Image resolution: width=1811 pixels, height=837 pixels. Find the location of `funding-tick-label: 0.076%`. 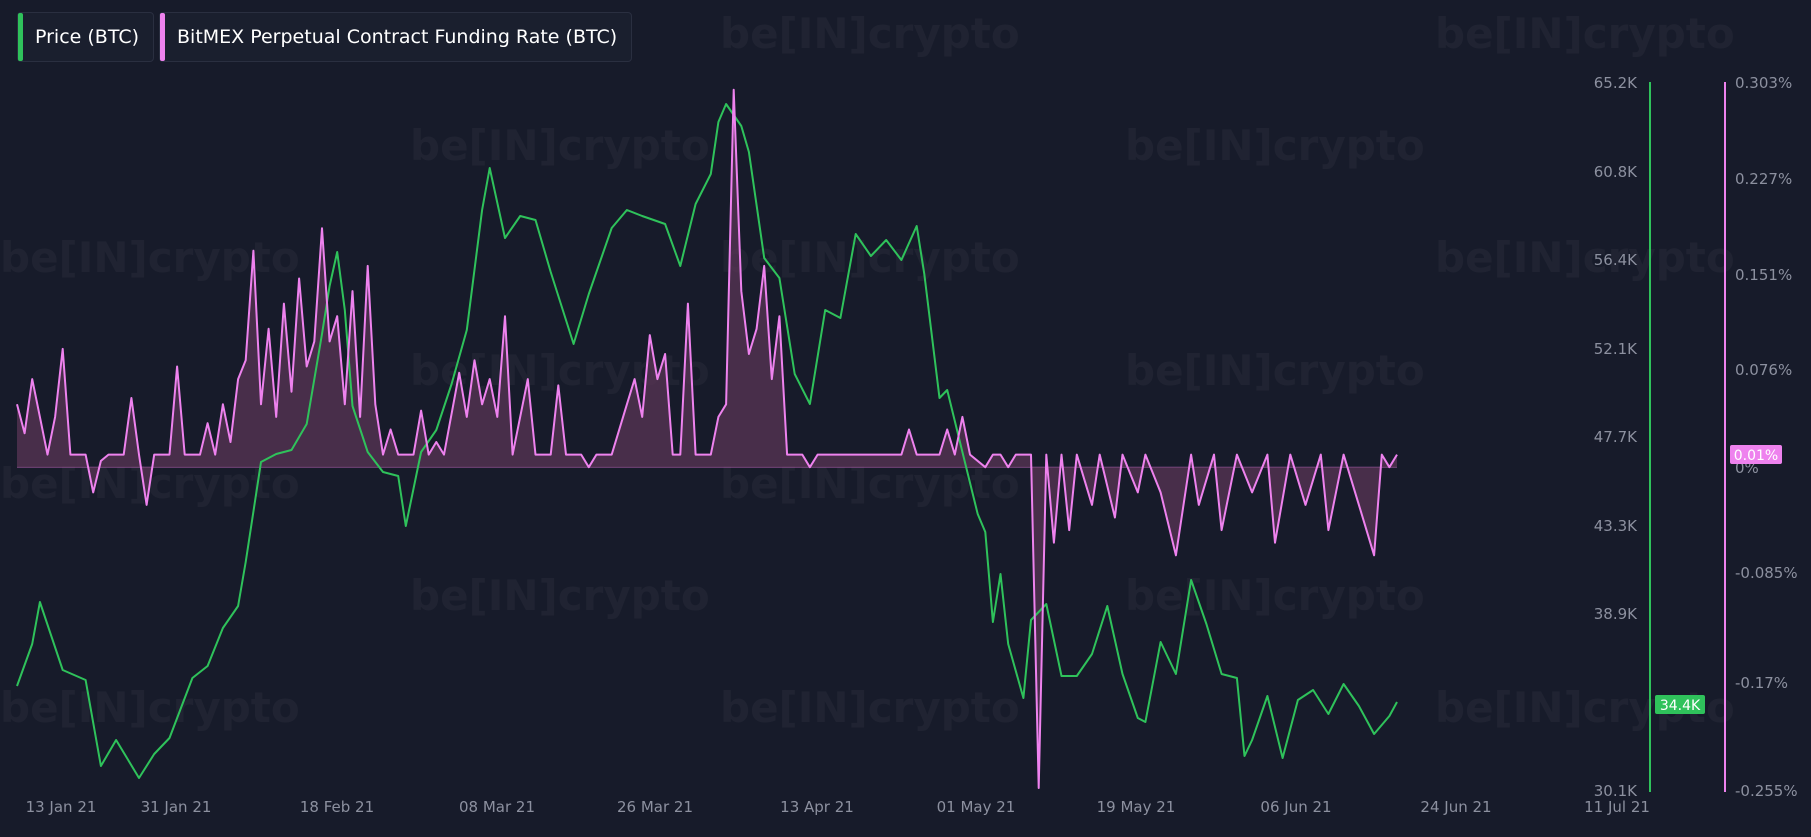

funding-tick-label: 0.076% is located at coordinates (1763, 370).